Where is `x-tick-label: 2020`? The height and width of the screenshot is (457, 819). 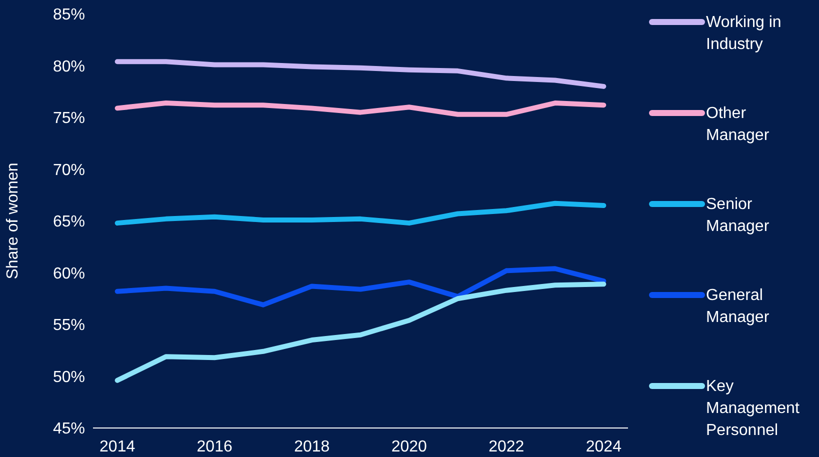 x-tick-label: 2020 is located at coordinates (409, 447).